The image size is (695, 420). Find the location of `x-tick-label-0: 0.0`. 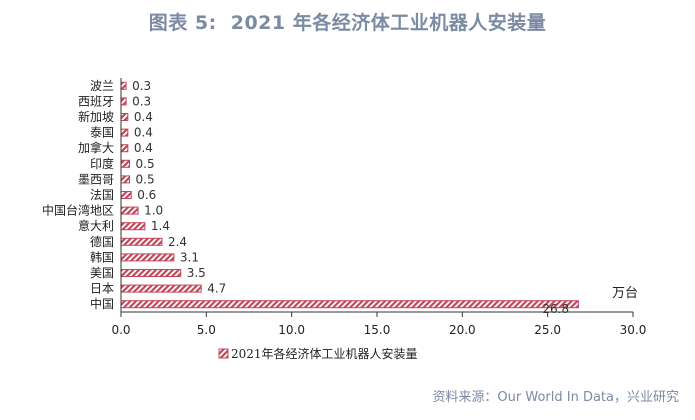

x-tick-label-0: 0.0 is located at coordinates (120, 330).